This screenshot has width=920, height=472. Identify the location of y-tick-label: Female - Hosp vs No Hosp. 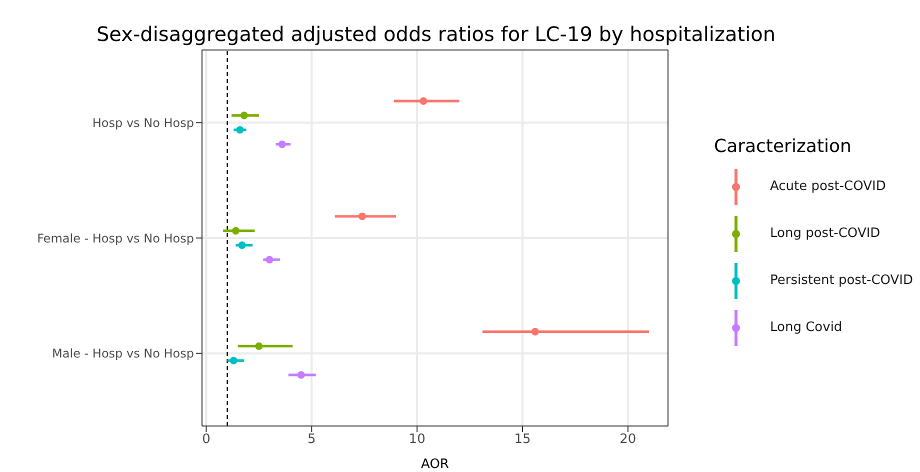
(115, 238).